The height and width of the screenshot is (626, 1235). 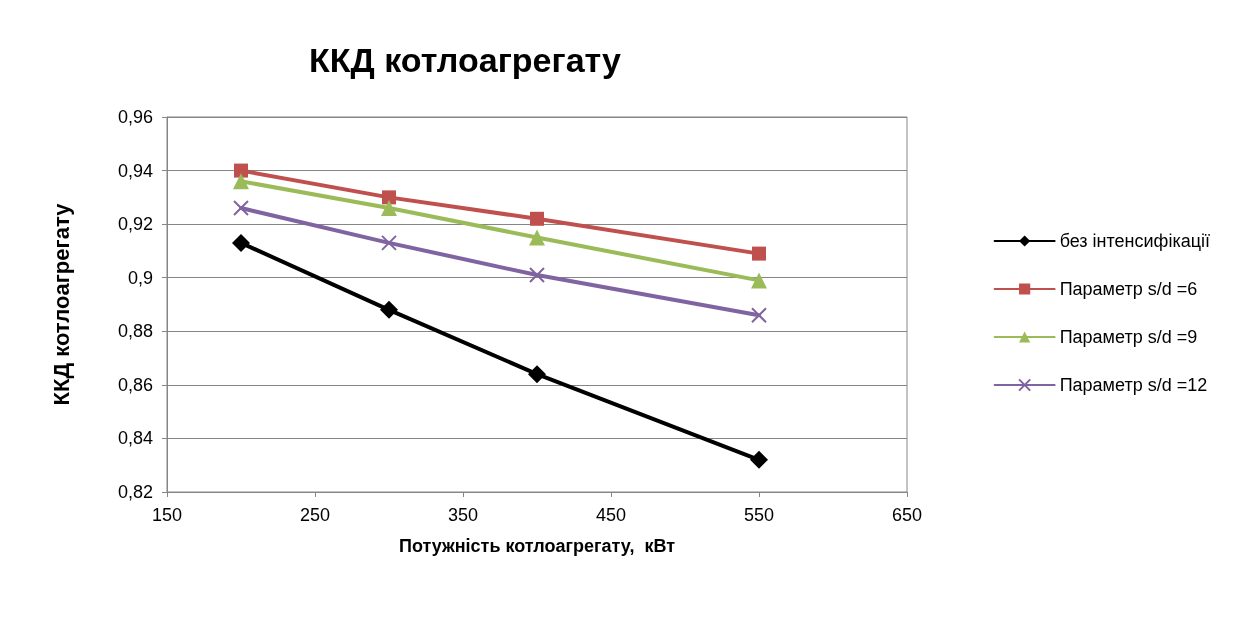 I want to click on y-tick-label: 0,94, so click(x=135, y=170).